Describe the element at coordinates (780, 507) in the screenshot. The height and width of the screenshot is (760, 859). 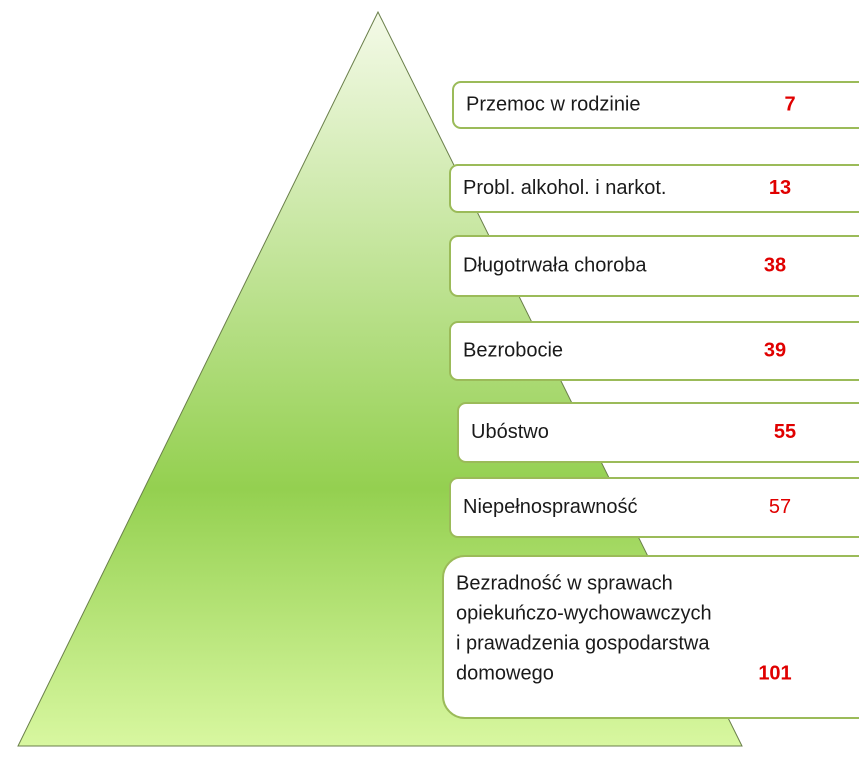
I see `value: 57` at that location.